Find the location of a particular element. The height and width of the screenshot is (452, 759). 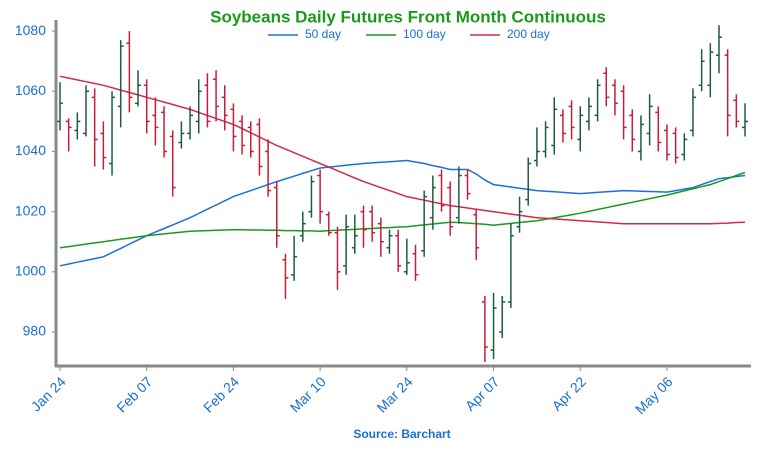

y-tick-label: 1060 is located at coordinates (30, 90).